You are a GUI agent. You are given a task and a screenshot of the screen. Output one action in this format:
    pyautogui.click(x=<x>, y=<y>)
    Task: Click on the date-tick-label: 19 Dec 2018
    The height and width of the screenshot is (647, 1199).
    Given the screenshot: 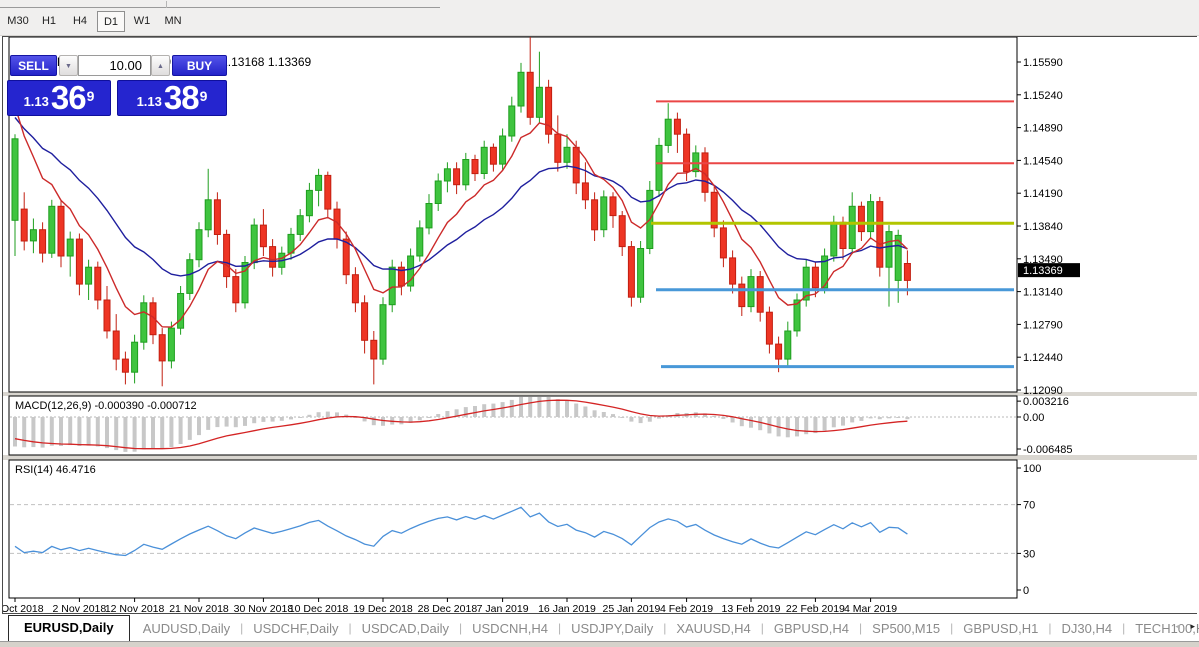 What is the action you would take?
    pyautogui.click(x=383, y=608)
    